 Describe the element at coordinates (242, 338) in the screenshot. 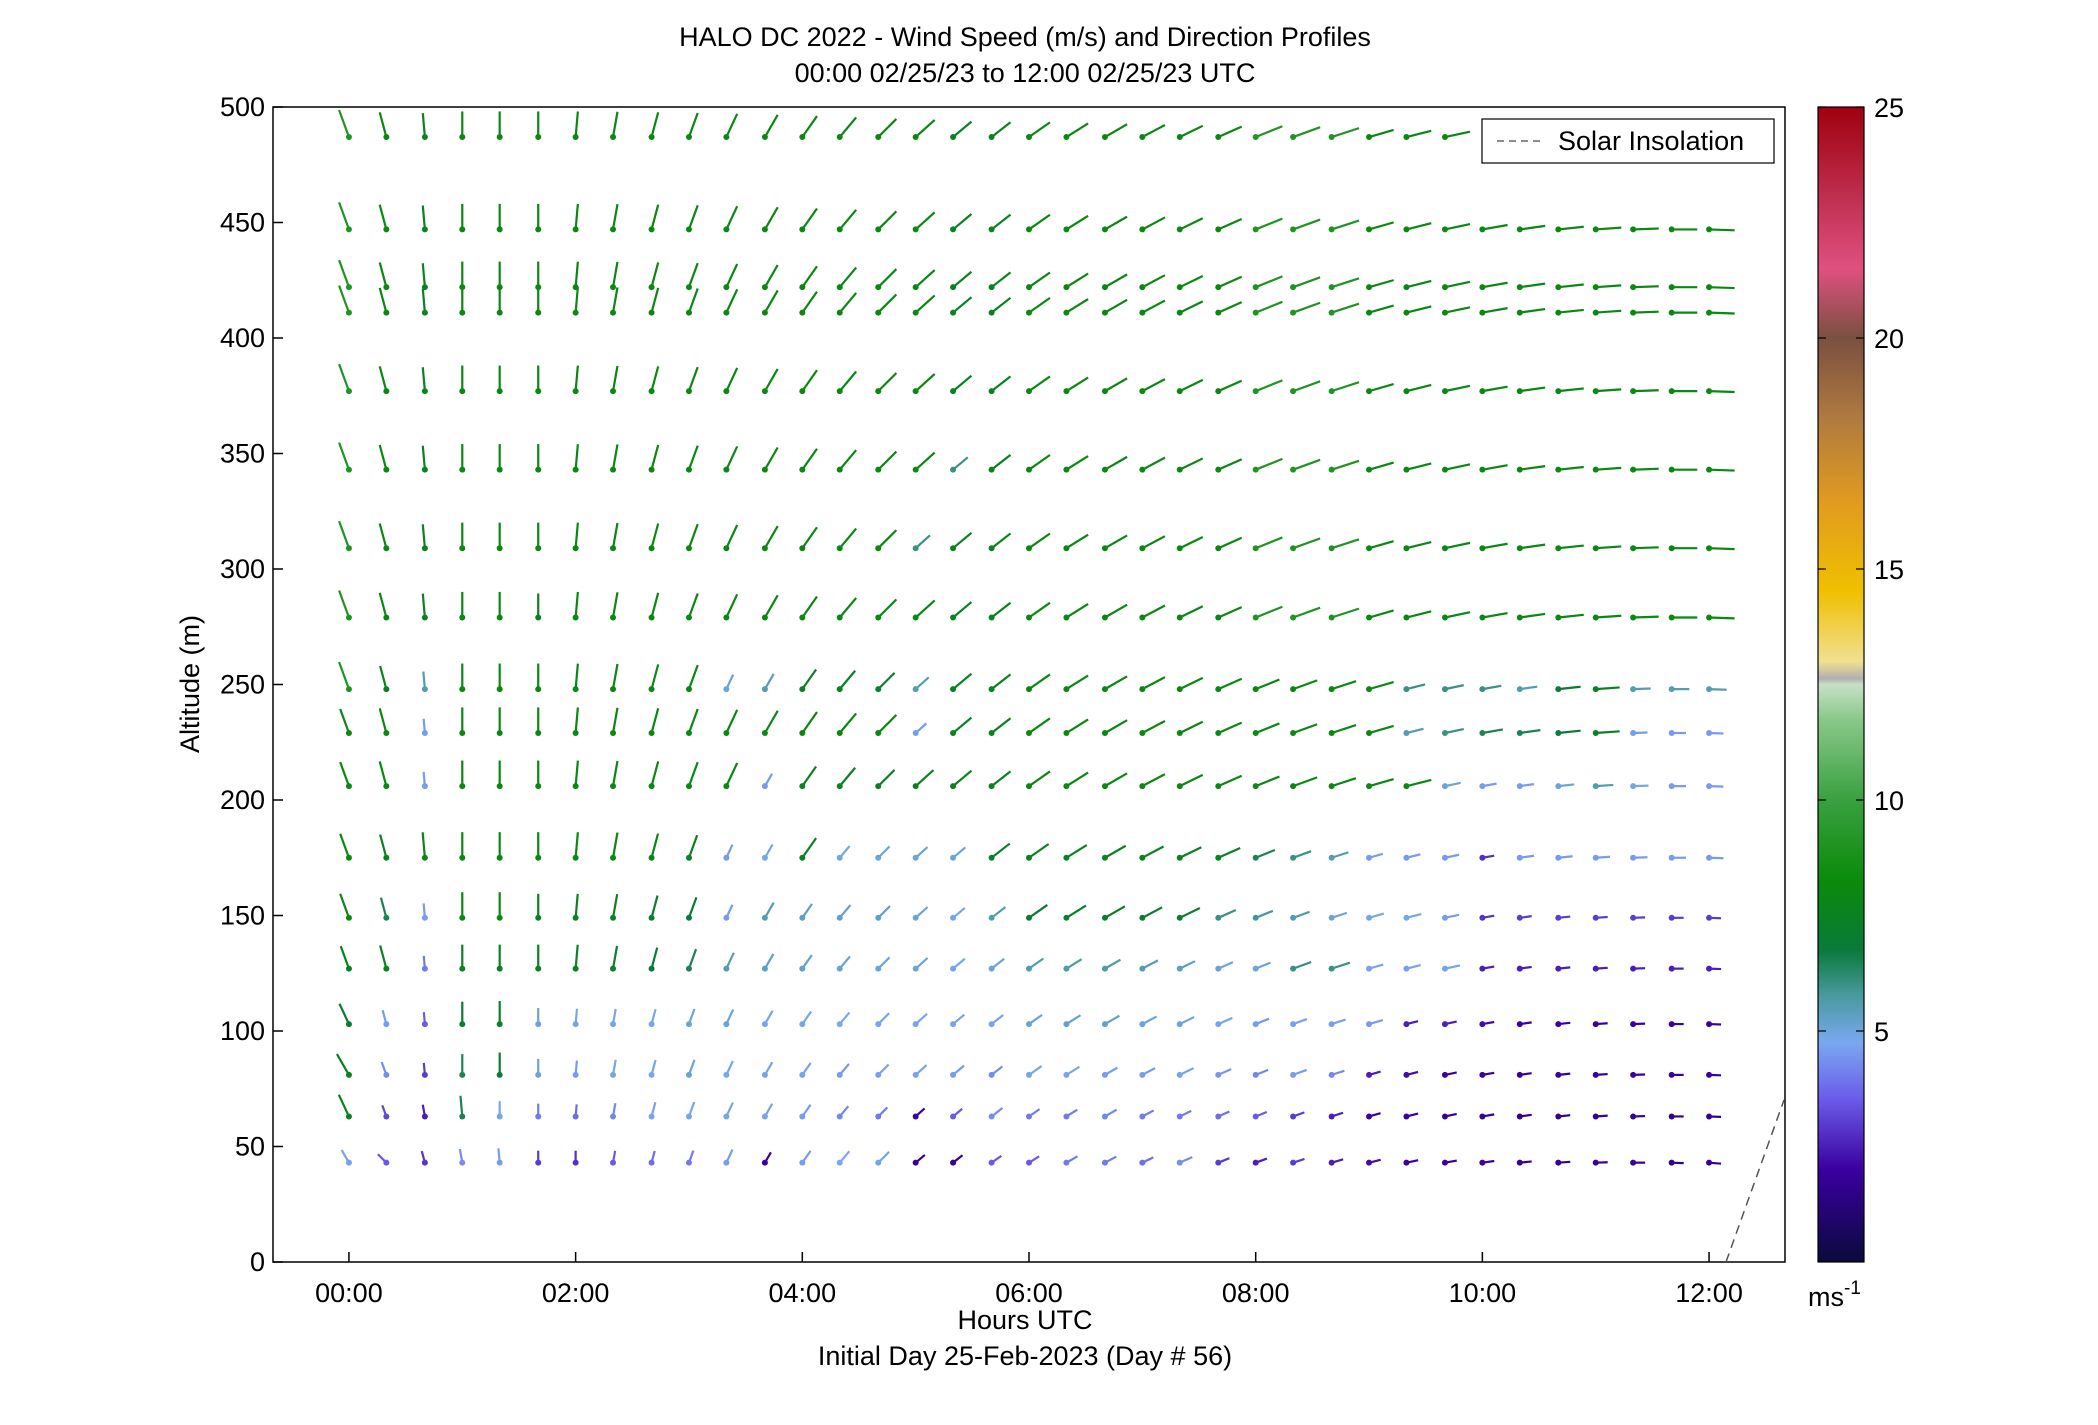

I see `y-tick-label: 400` at that location.